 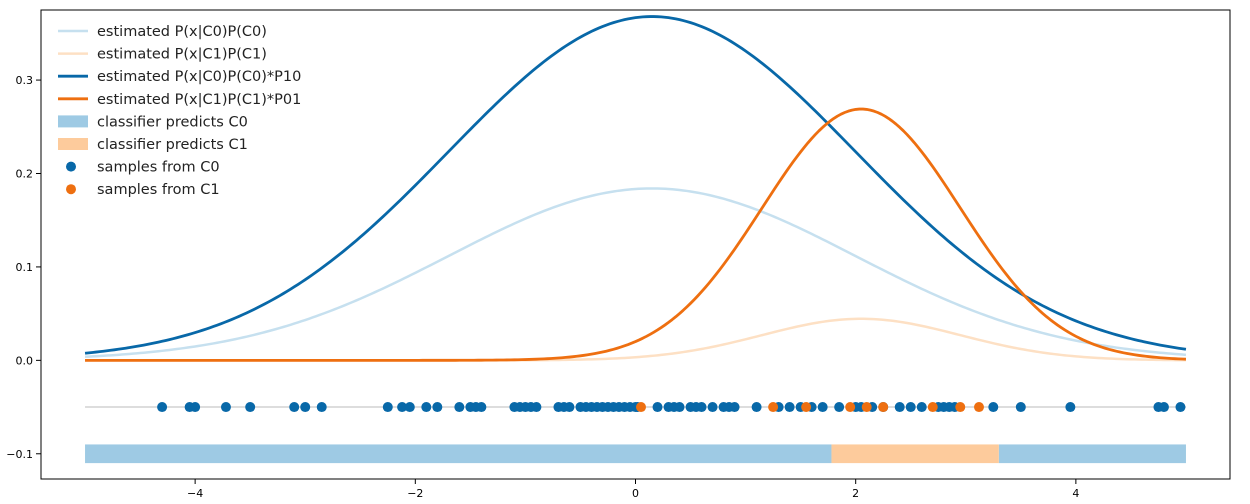 I want to click on y-tick-label-2: 0.1, so click(x=25, y=267).